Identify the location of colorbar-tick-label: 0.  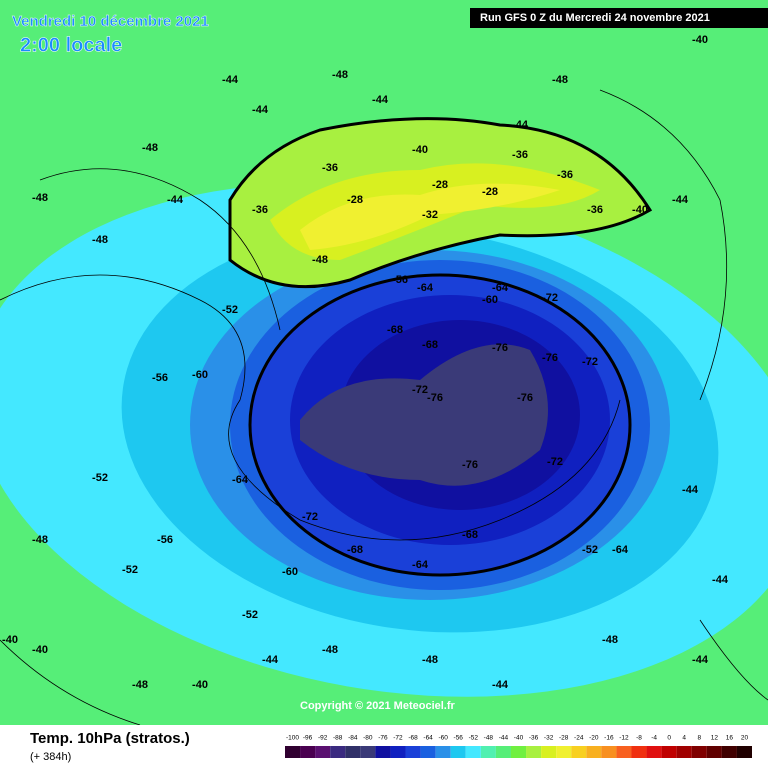
(669, 738).